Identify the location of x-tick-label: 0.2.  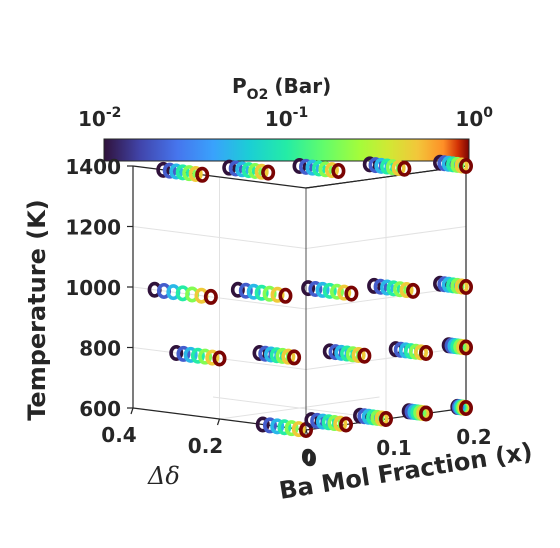
(473, 437).